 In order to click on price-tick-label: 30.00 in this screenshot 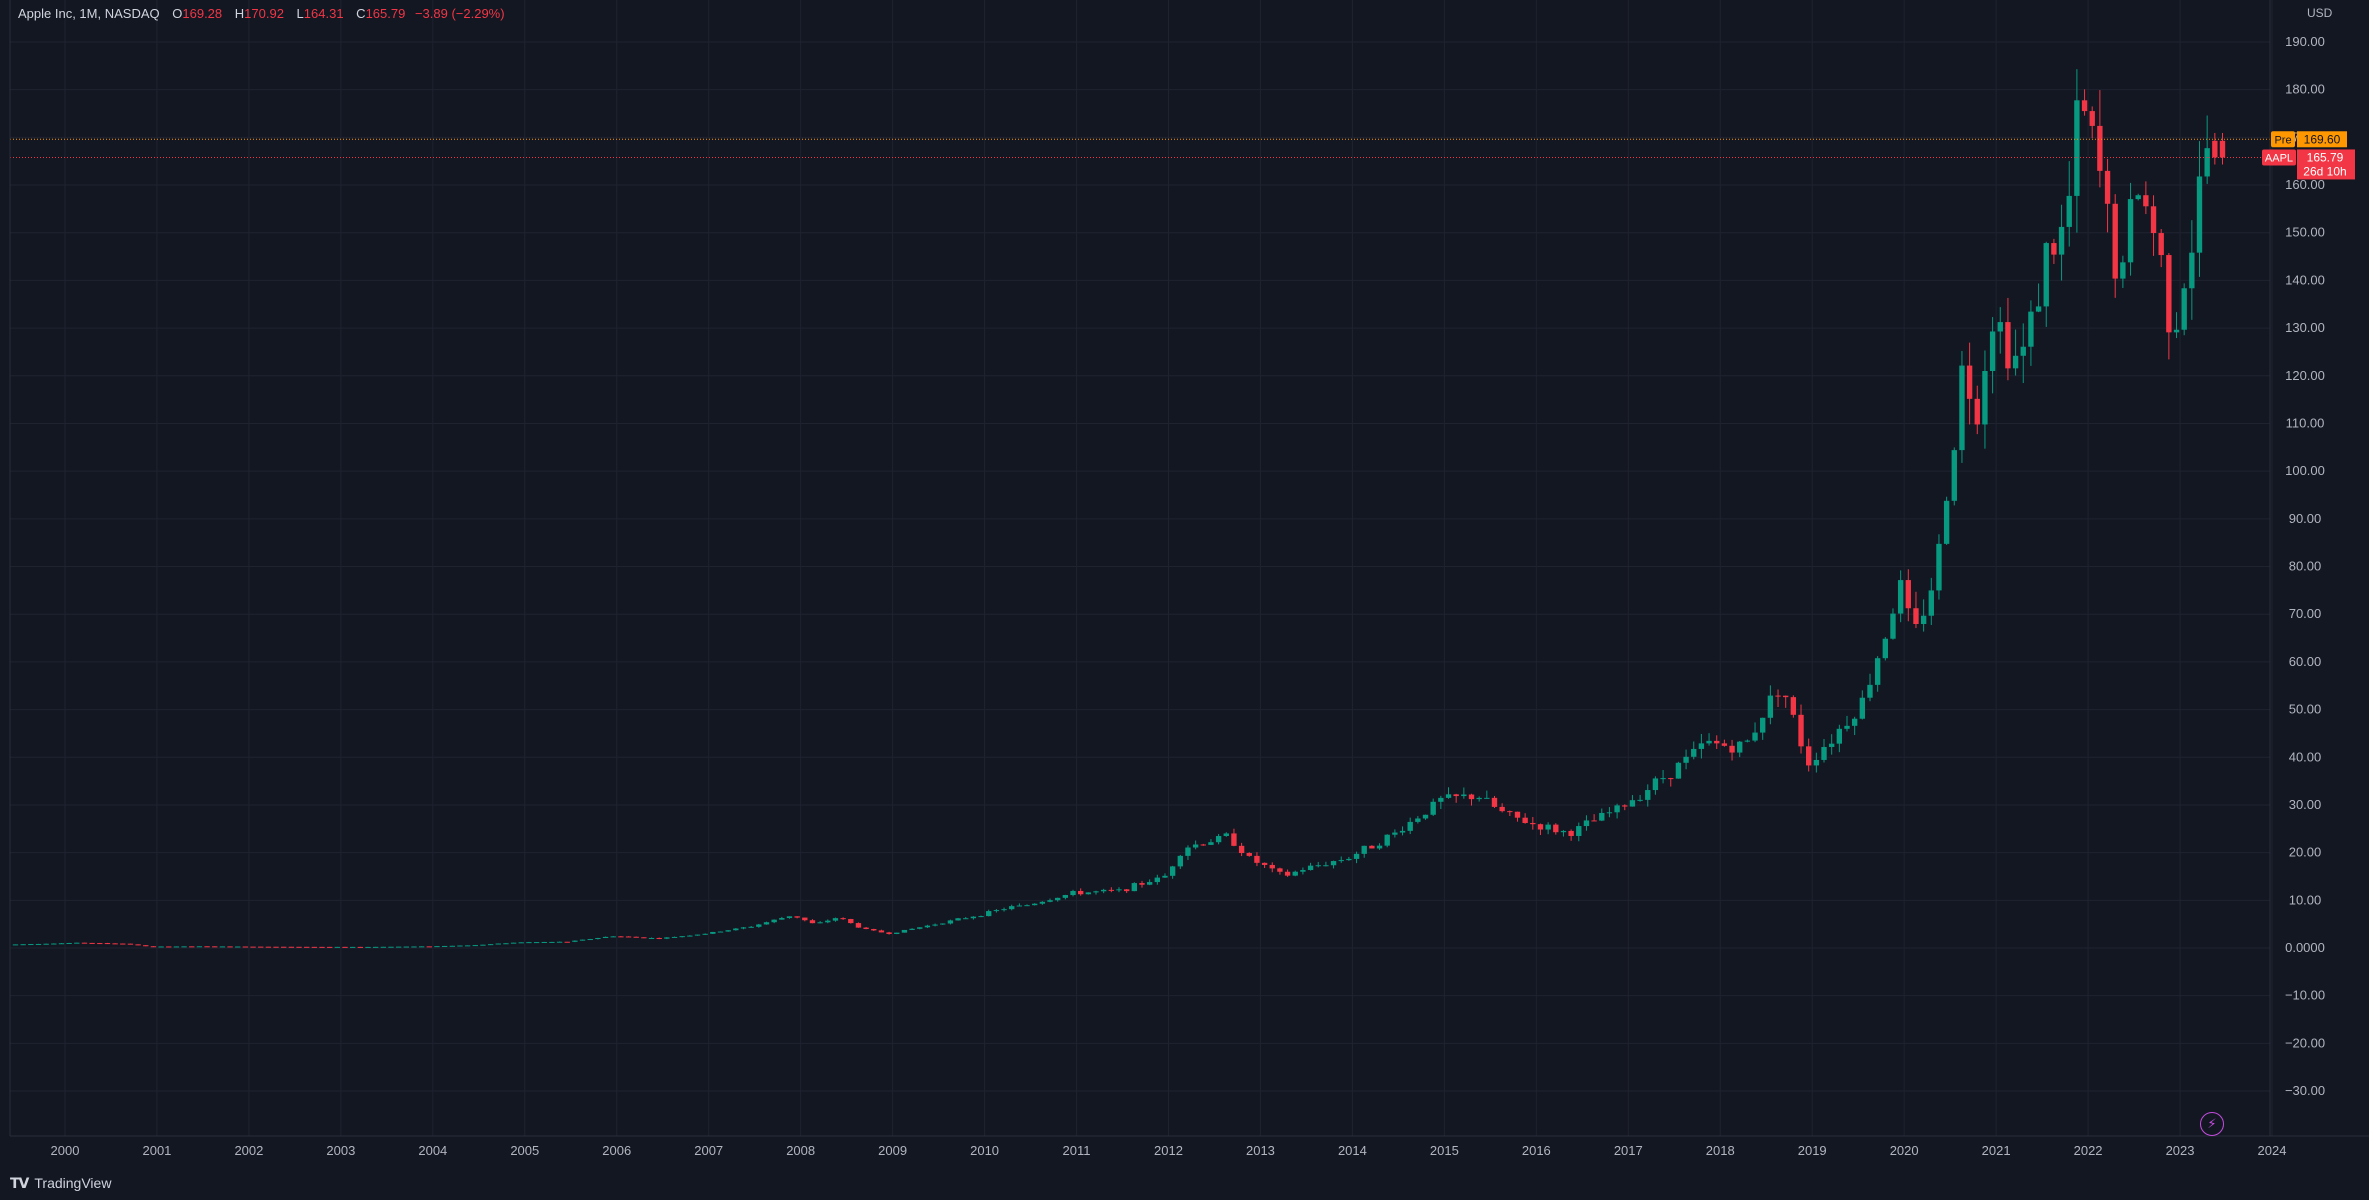, I will do `click(2305, 804)`.